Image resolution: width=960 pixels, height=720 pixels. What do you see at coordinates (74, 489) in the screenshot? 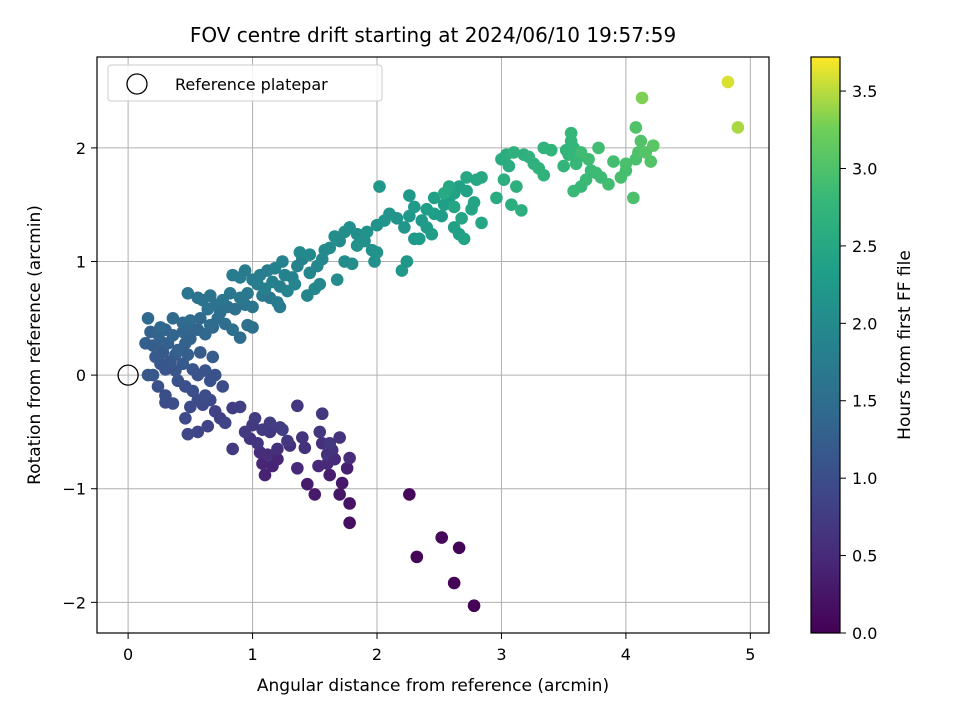
I see `y-tick-label: −1` at bounding box center [74, 489].